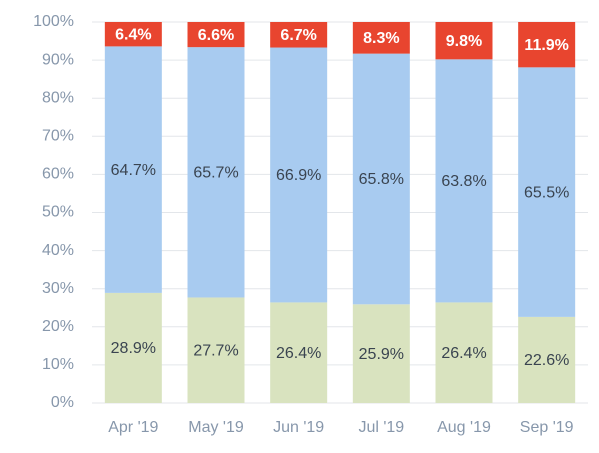 The height and width of the screenshot is (453, 599). Describe the element at coordinates (547, 427) in the screenshot. I see `x-tick-label: Sep '19` at that location.